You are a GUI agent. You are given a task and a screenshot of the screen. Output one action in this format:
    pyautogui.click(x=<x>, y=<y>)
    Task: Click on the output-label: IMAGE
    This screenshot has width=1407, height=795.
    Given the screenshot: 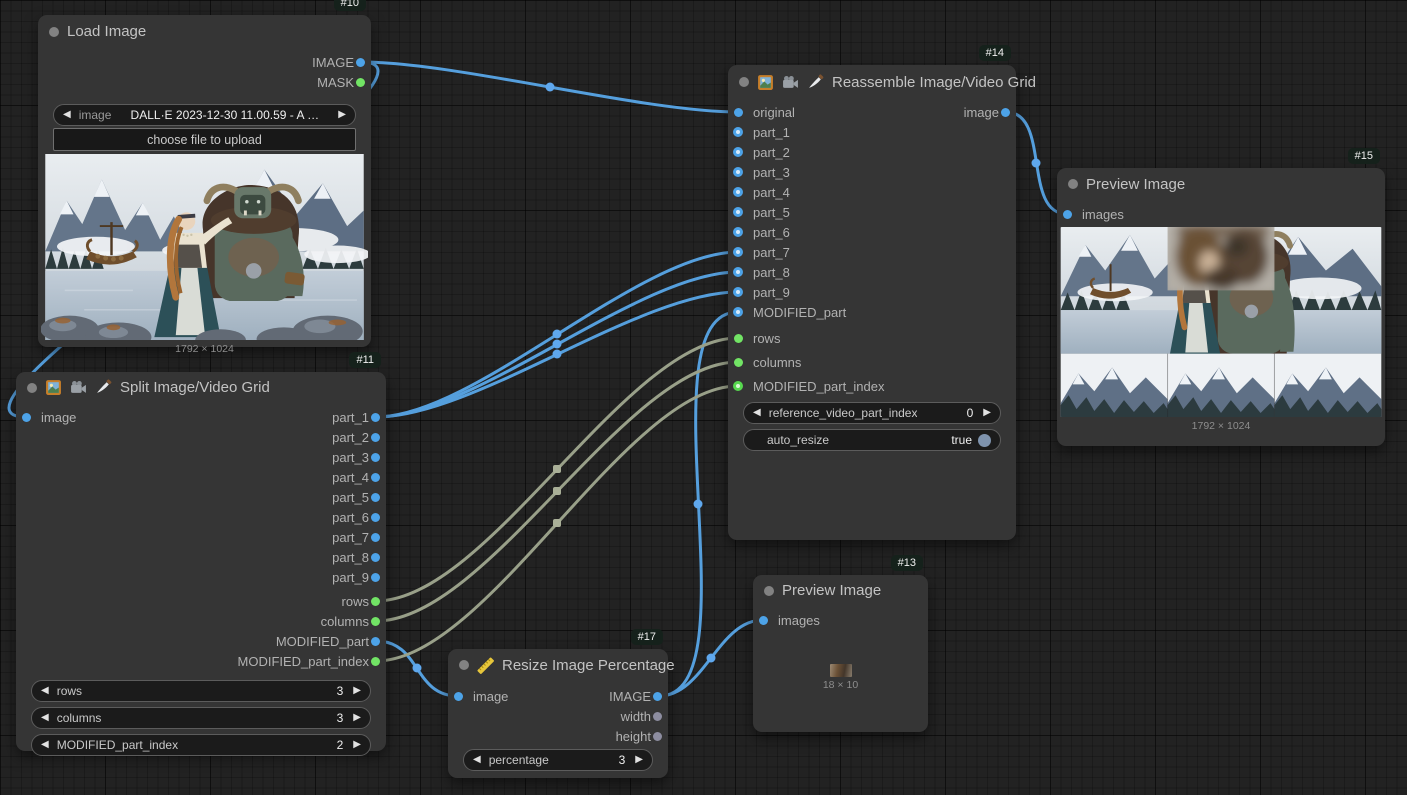 What is the action you would take?
    pyautogui.click(x=630, y=696)
    